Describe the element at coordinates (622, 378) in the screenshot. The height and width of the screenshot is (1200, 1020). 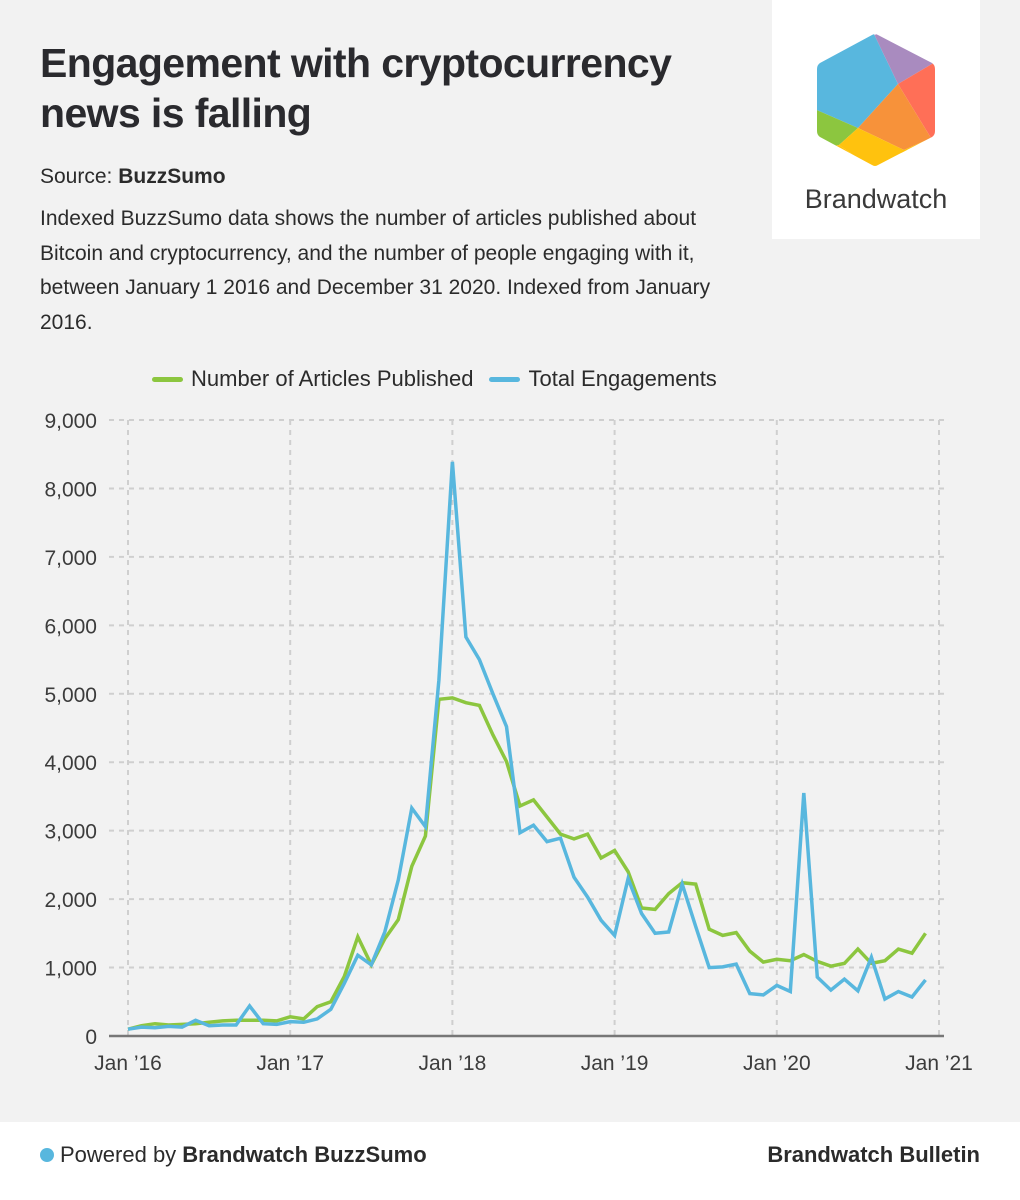
I see `legend-label-engagements: Total Engagements` at that location.